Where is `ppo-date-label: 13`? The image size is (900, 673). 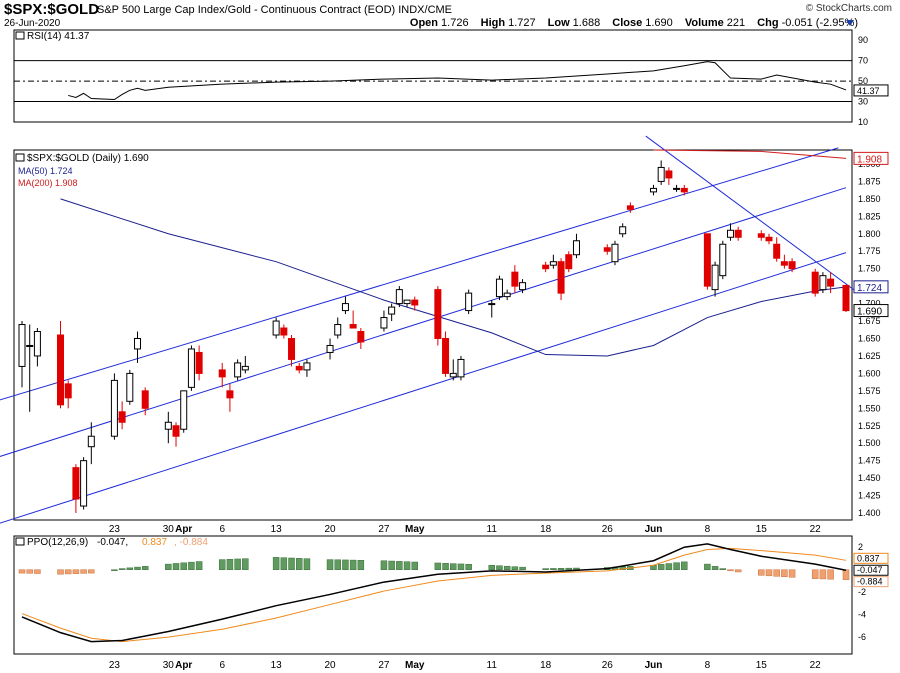 ppo-date-label: 13 is located at coordinates (277, 665).